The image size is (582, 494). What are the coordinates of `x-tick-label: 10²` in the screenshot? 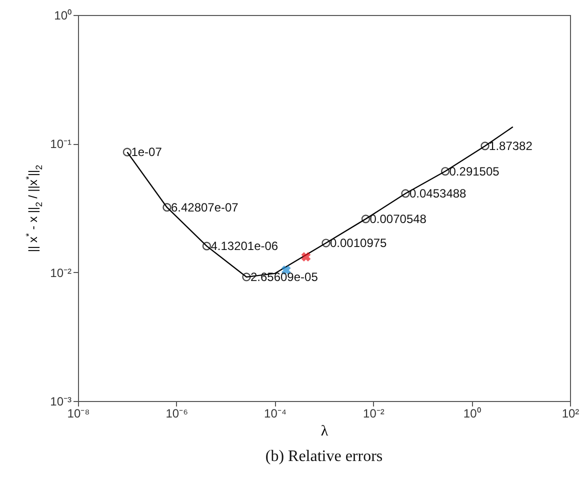 It's located at (571, 413).